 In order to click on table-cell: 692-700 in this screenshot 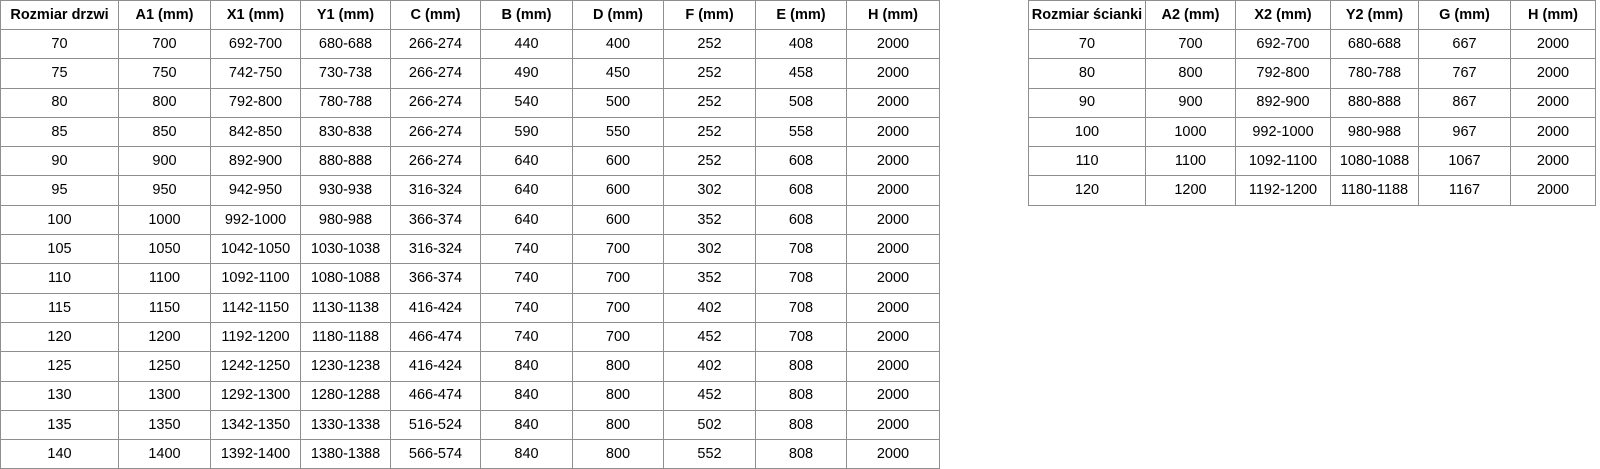, I will do `click(1283, 44)`.